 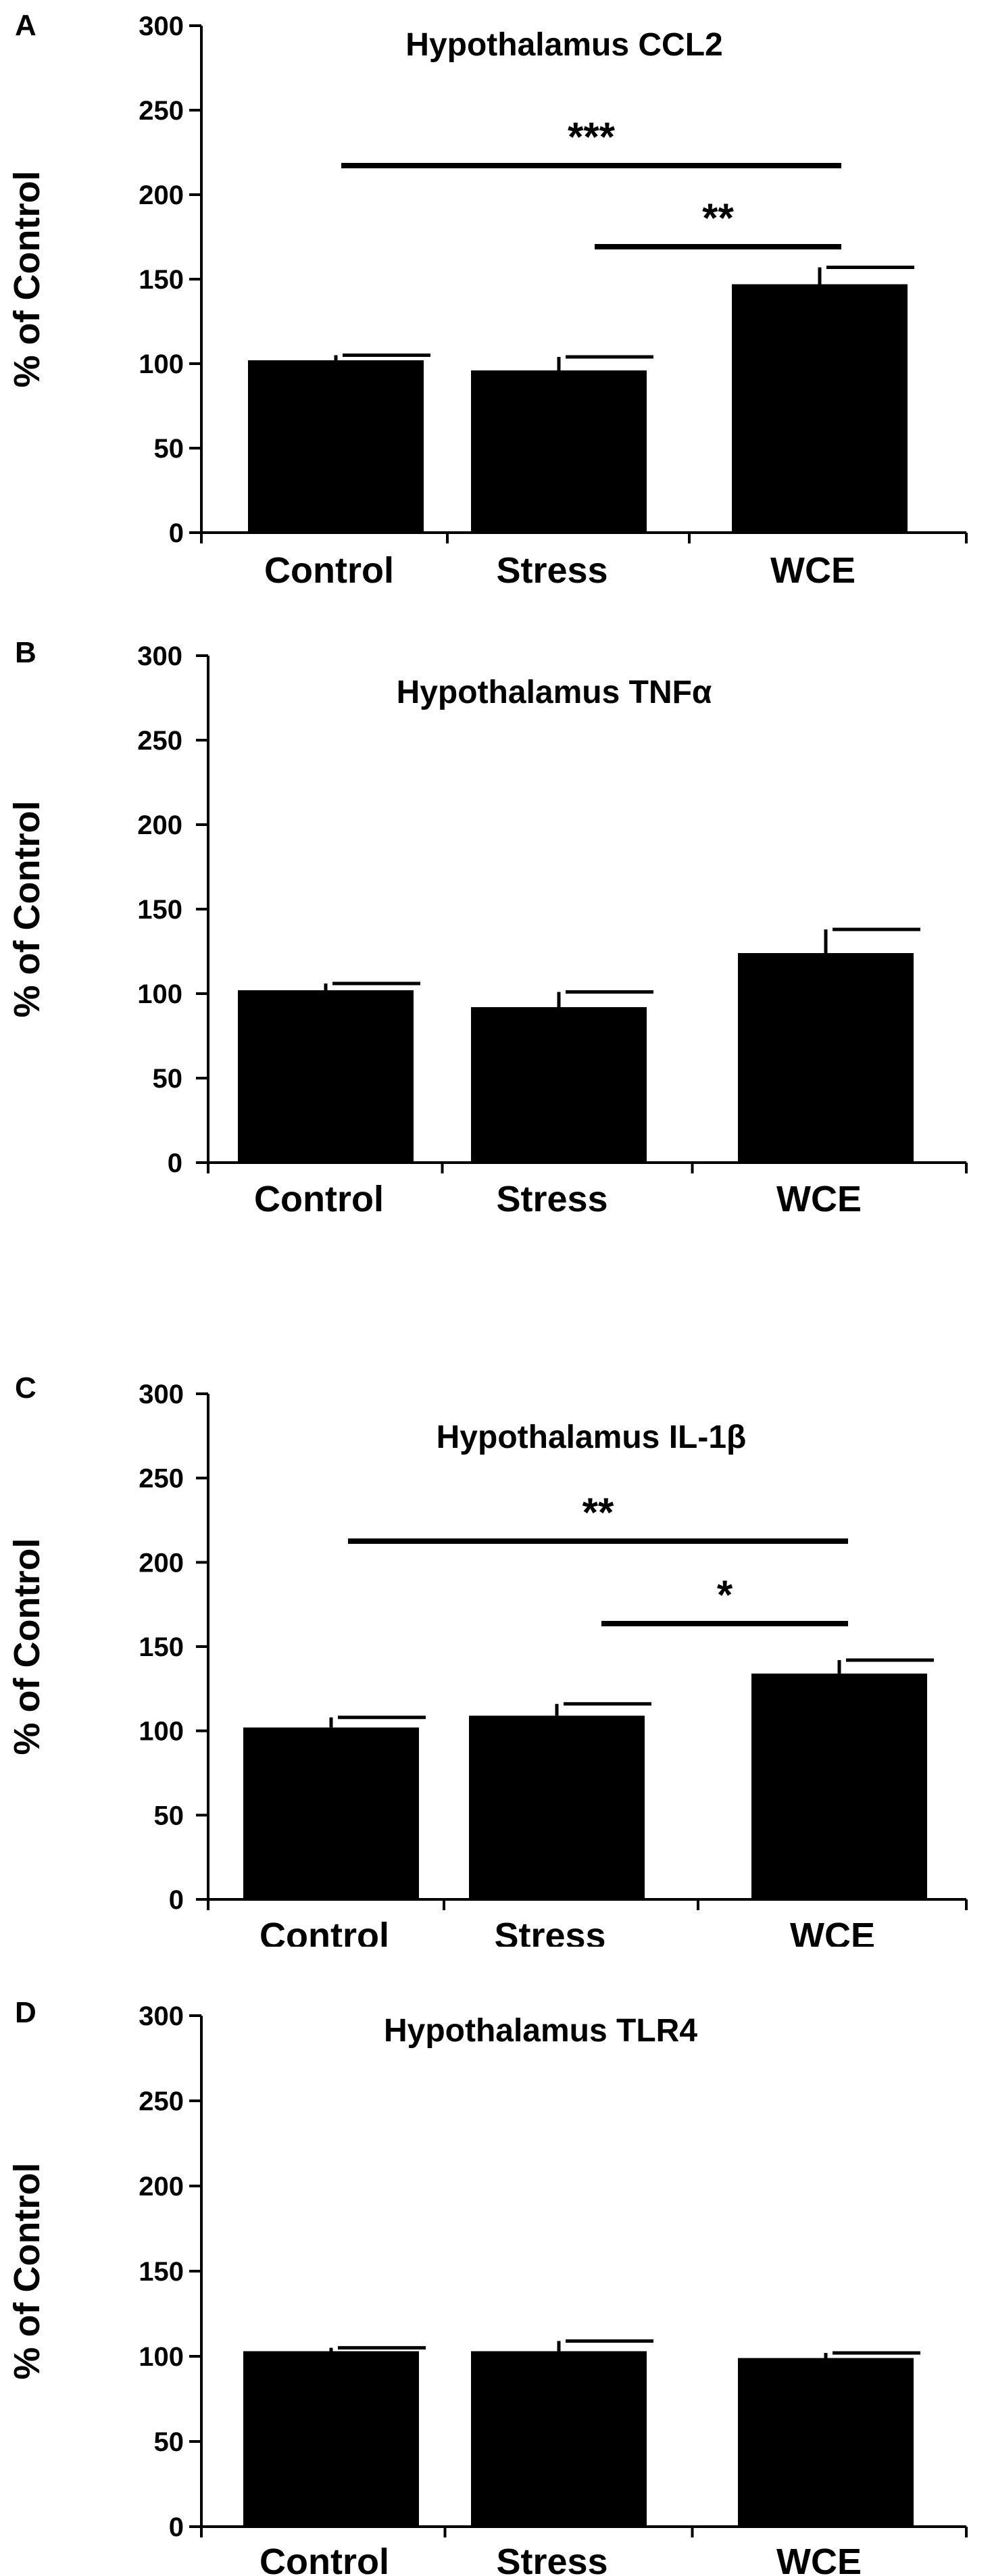 I want to click on significance-label: ***, so click(x=592, y=137).